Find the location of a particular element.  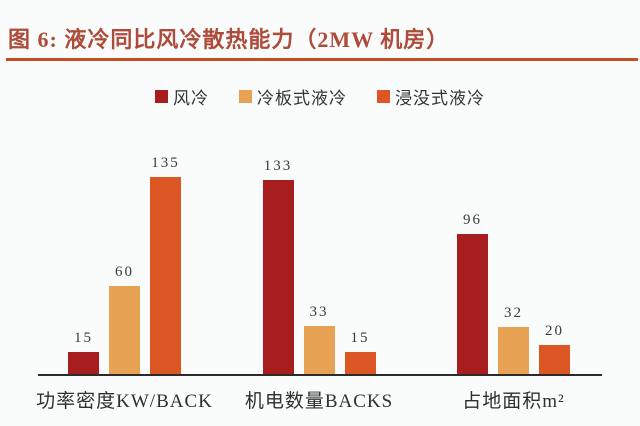

bar-column: 60 is located at coordinates (124, 319).